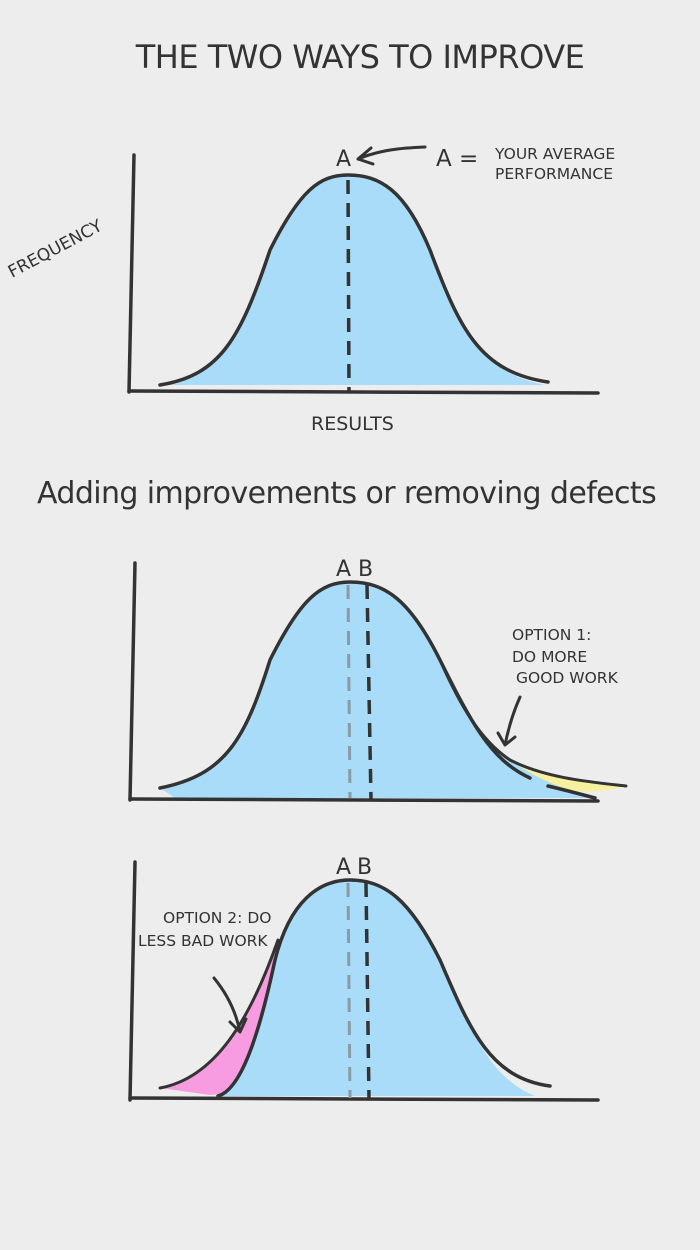  Describe the element at coordinates (203, 941) in the screenshot. I see `option2-note-line-2: LESS BAD WORK` at that location.